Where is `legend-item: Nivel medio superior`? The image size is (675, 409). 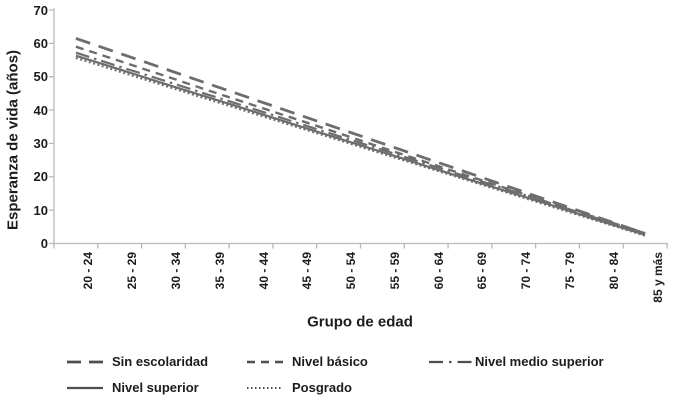 legend-item: Nivel medio superior is located at coordinates (516, 362).